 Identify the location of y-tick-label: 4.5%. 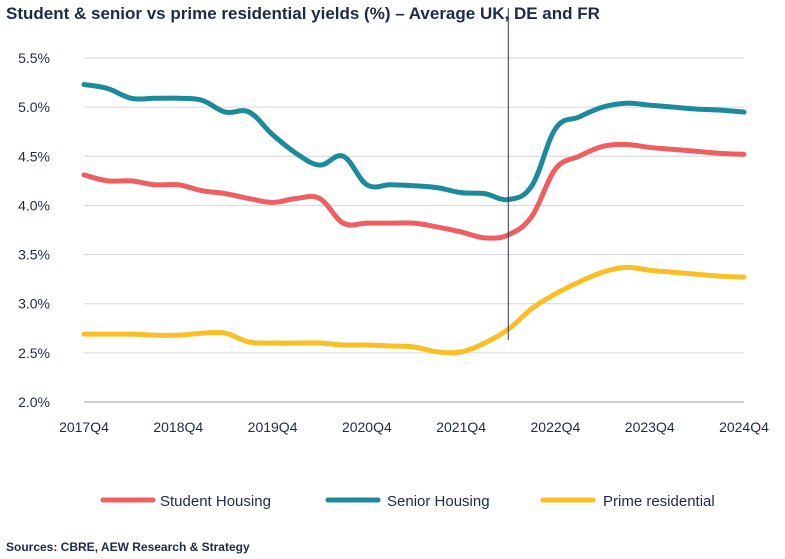
(34, 156).